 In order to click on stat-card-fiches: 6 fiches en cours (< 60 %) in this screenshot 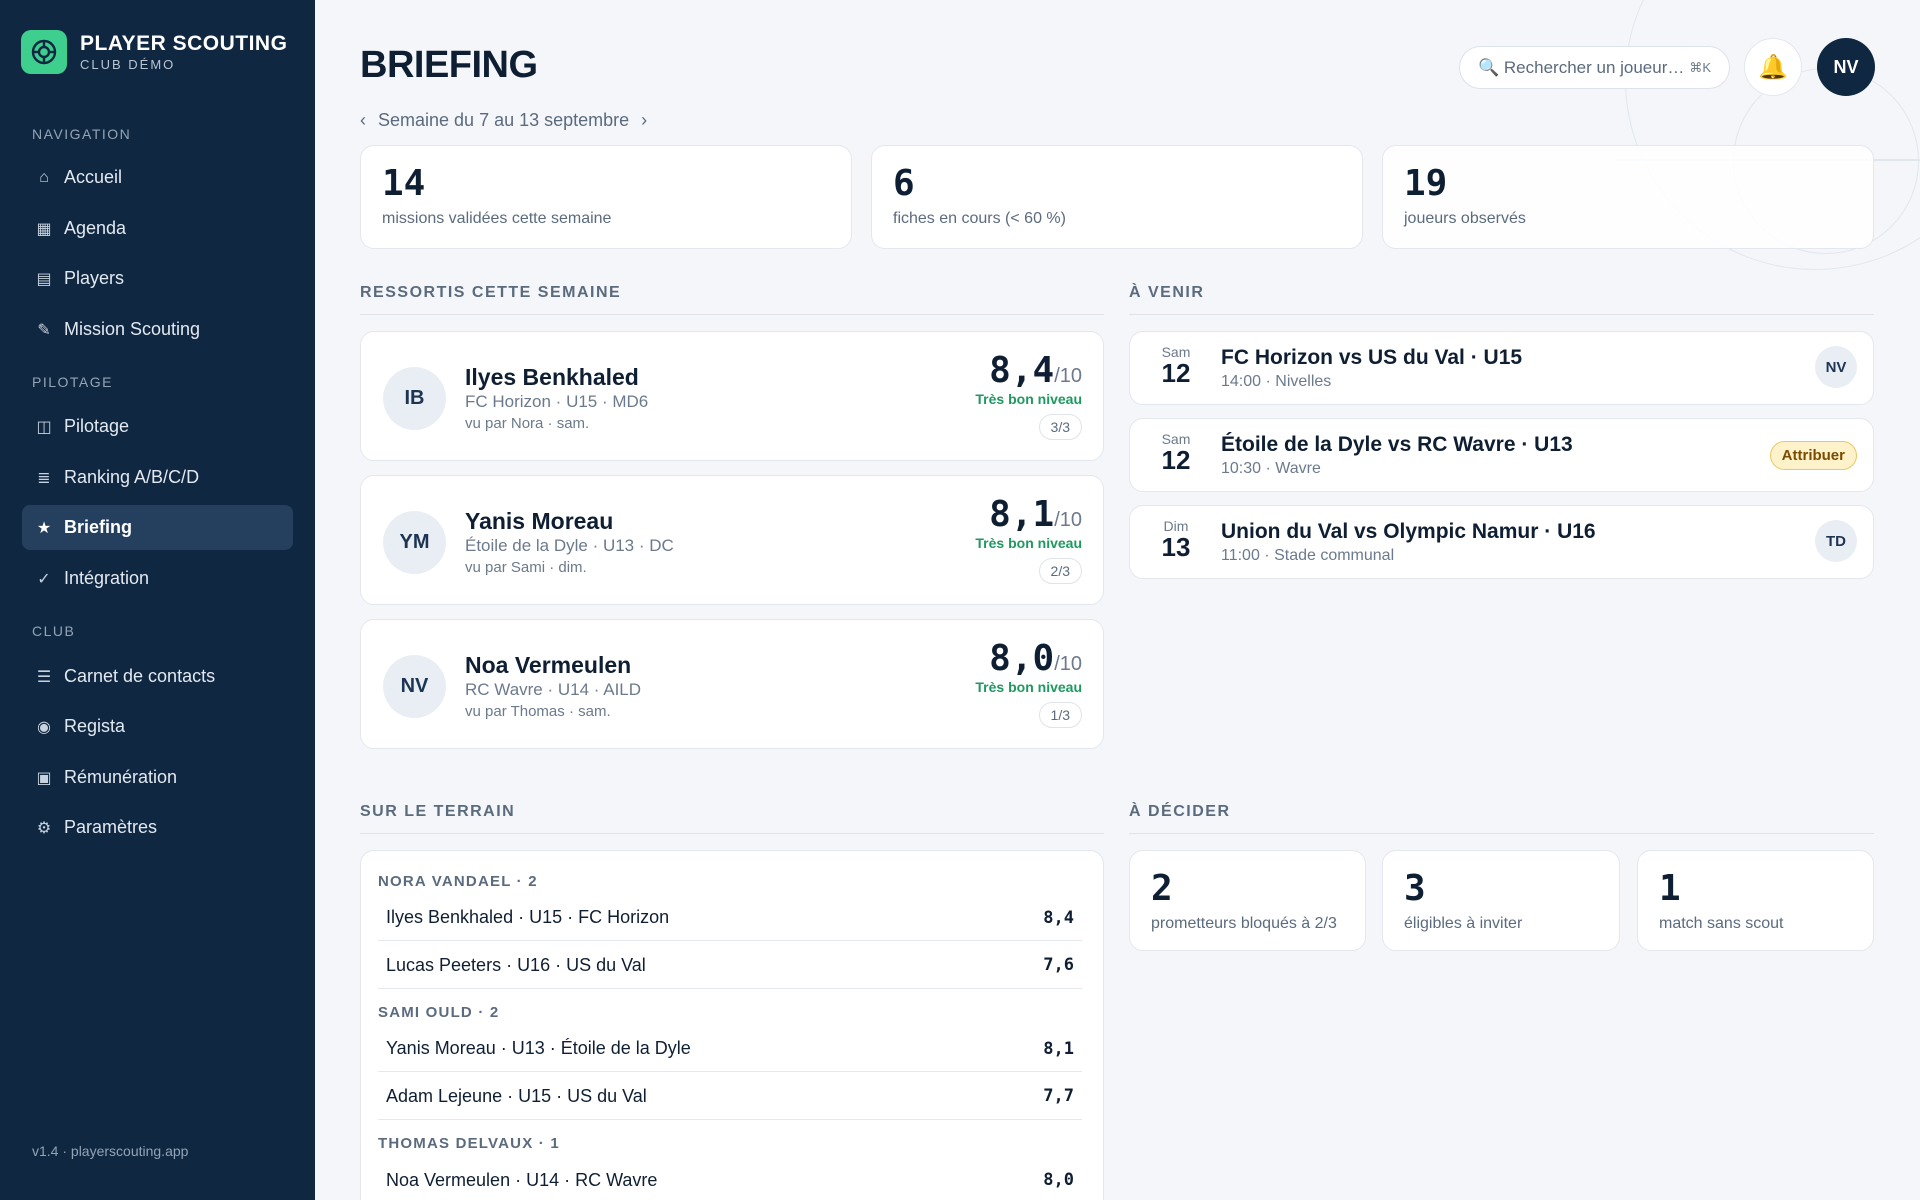, I will do `click(1117, 197)`.